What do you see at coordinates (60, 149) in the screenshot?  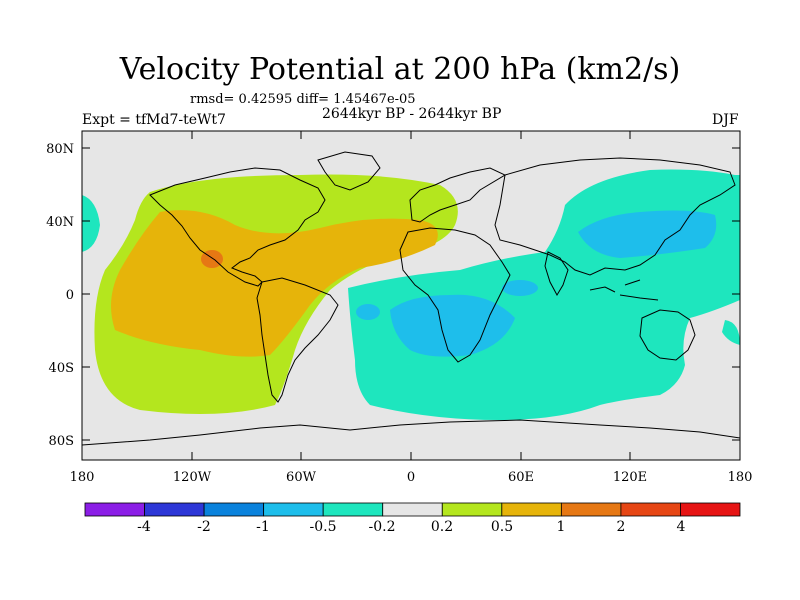 I see `lat-label-80n: 80N` at bounding box center [60, 149].